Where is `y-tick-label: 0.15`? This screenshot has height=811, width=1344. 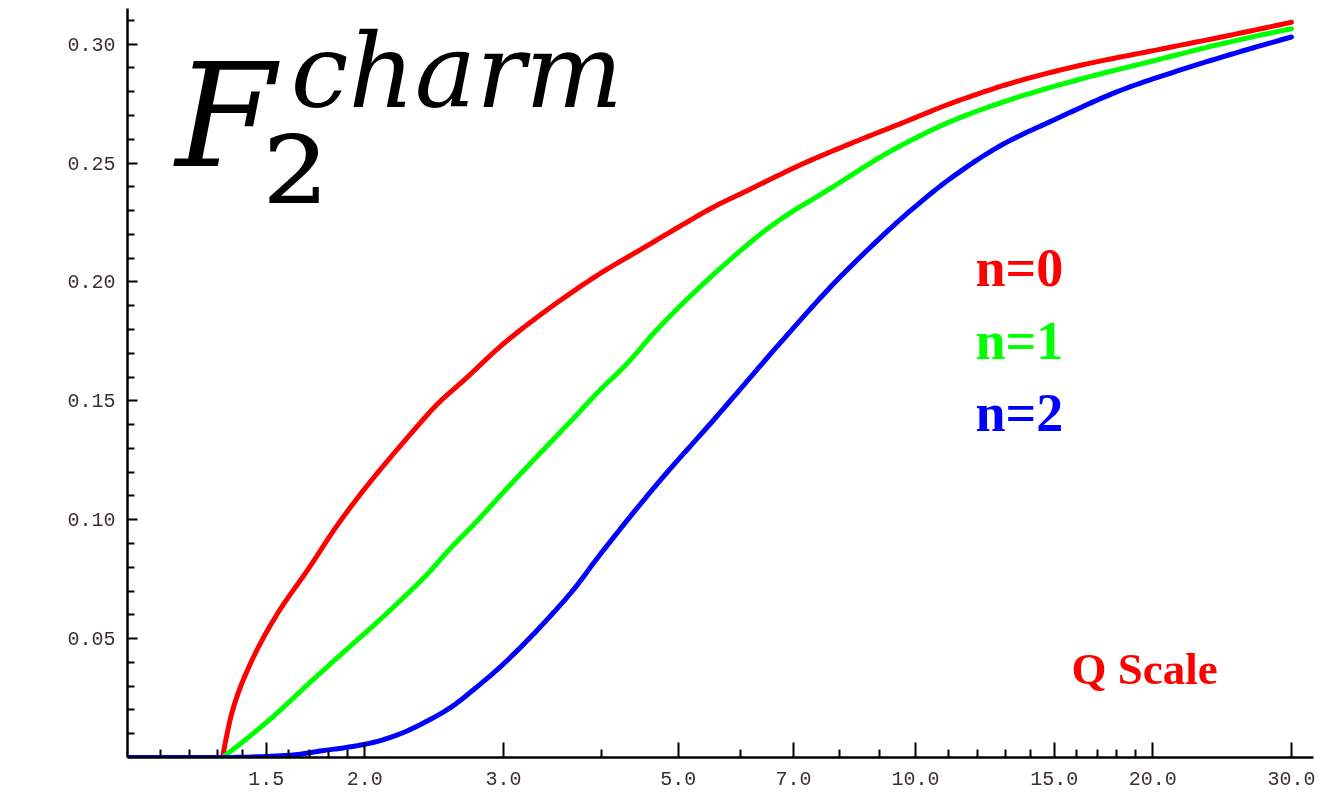
y-tick-label: 0.15 is located at coordinates (91, 402).